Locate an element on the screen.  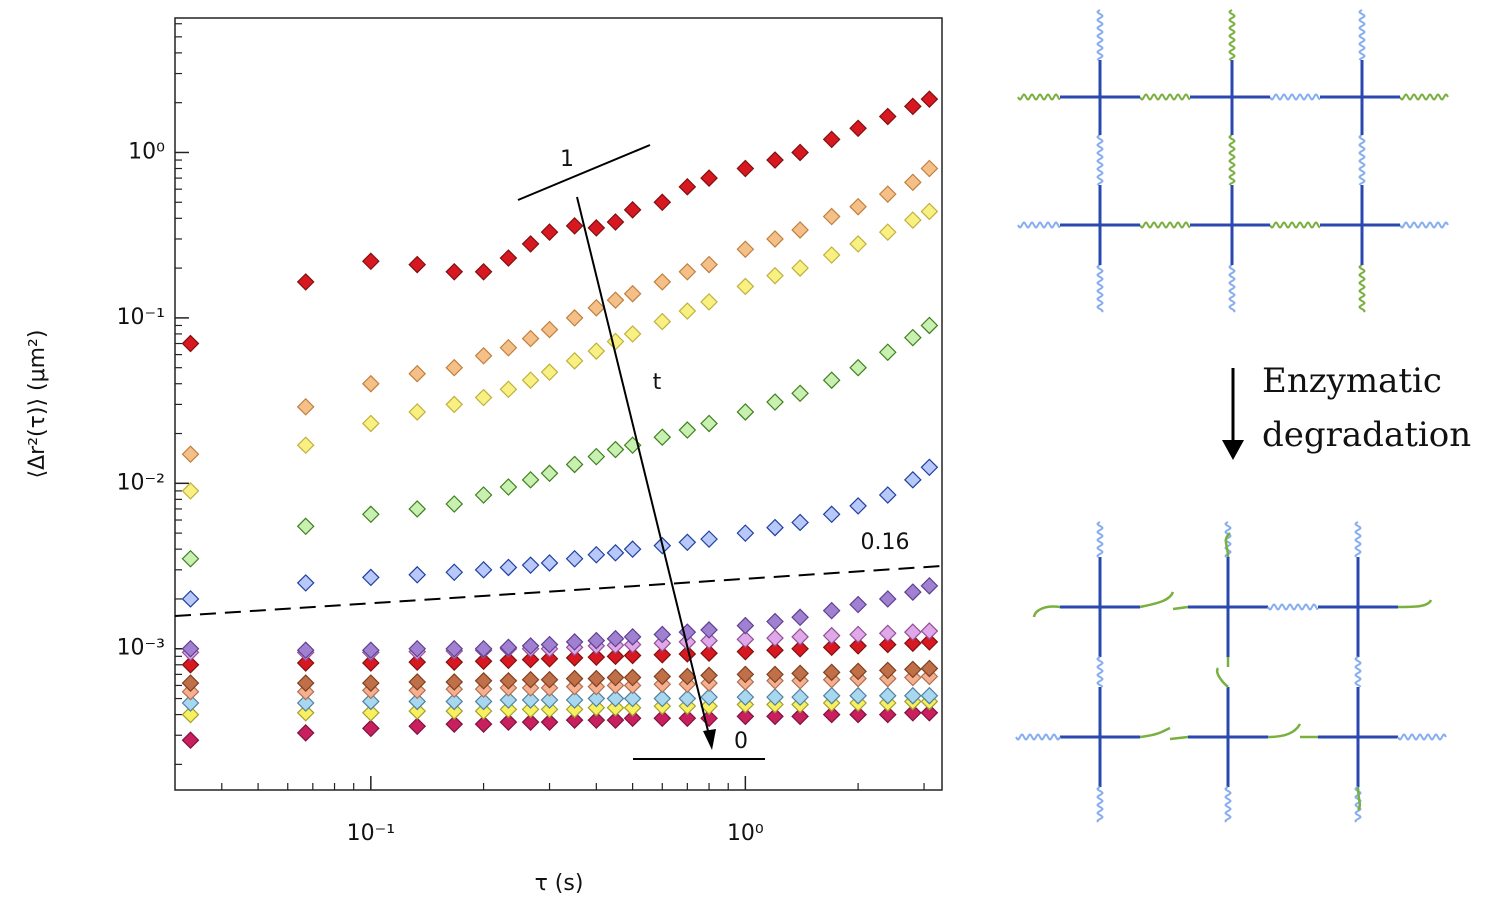
arrow-head is located at coordinates (1233, 450).